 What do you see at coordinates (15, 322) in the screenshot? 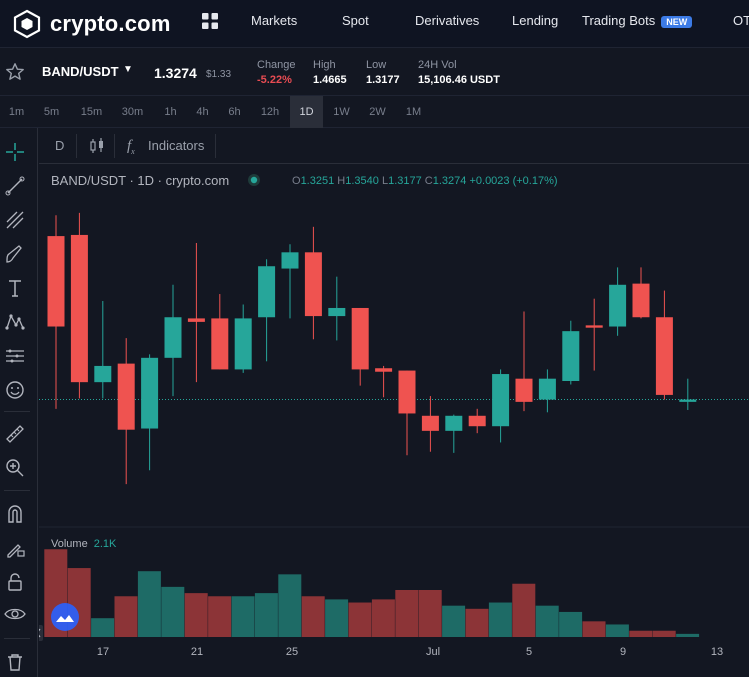
I see `pattern-tool-icon` at bounding box center [15, 322].